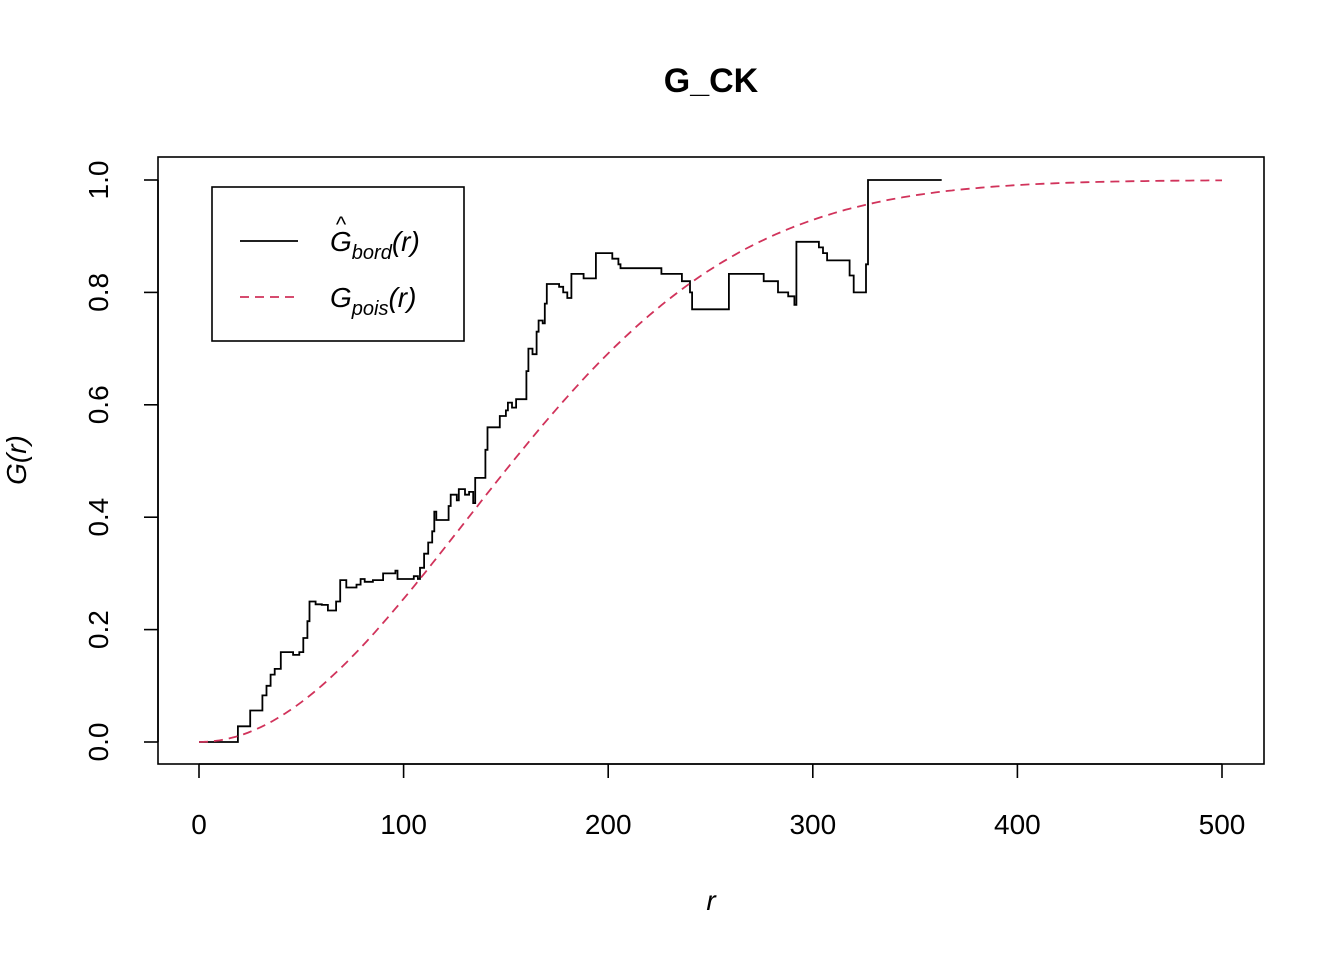 The width and height of the screenshot is (1344, 965). What do you see at coordinates (98, 629) in the screenshot?
I see `y-tick-label: 0.2` at bounding box center [98, 629].